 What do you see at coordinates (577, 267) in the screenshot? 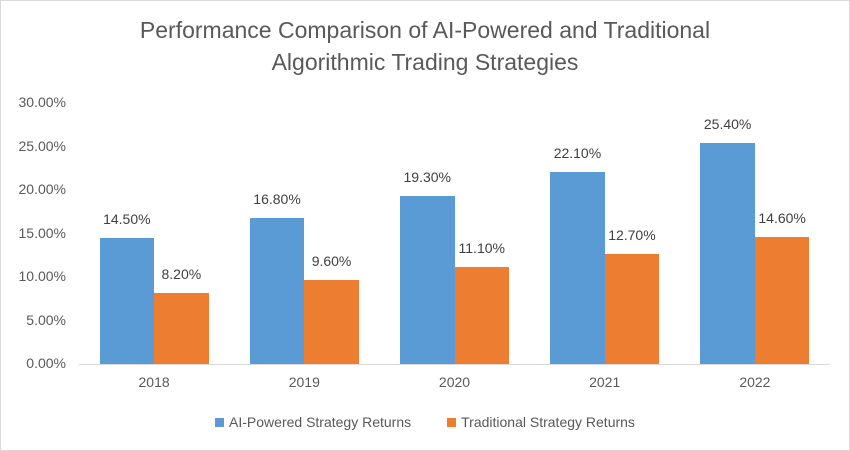
I see `bar-ai-2021` at bounding box center [577, 267].